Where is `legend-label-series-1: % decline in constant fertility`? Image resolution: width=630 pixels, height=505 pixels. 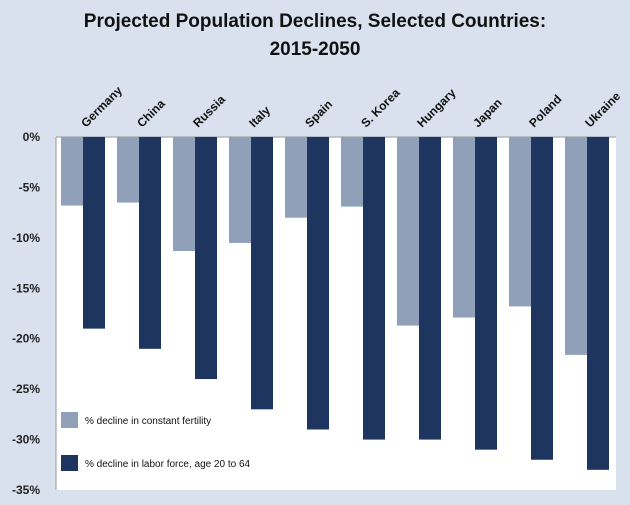 legend-label-series-1: % decline in constant fertility is located at coordinates (148, 421).